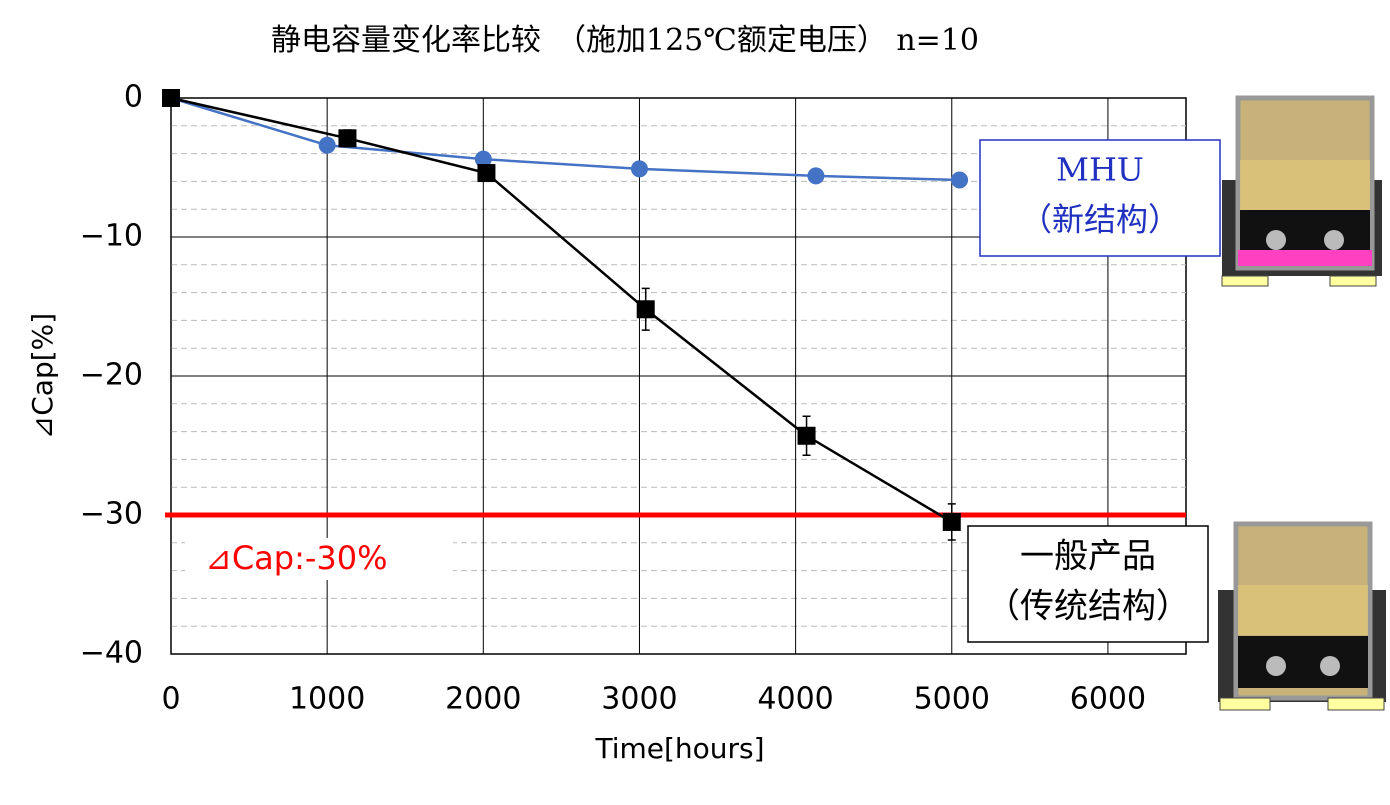 The width and height of the screenshot is (1390, 805). I want to click on y-tick-label: −40, so click(111, 653).